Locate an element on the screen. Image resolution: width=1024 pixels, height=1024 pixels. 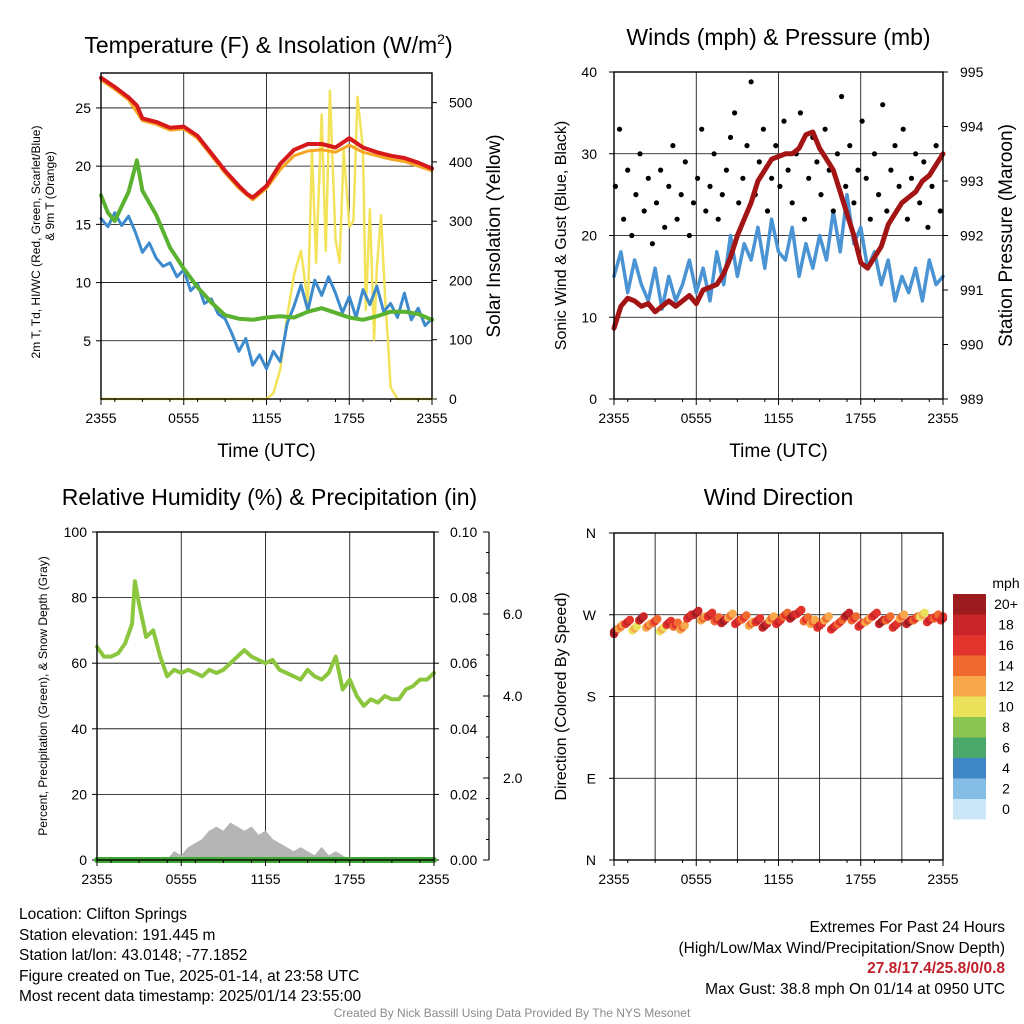
legend-title: mph is located at coordinates (1005, 583).